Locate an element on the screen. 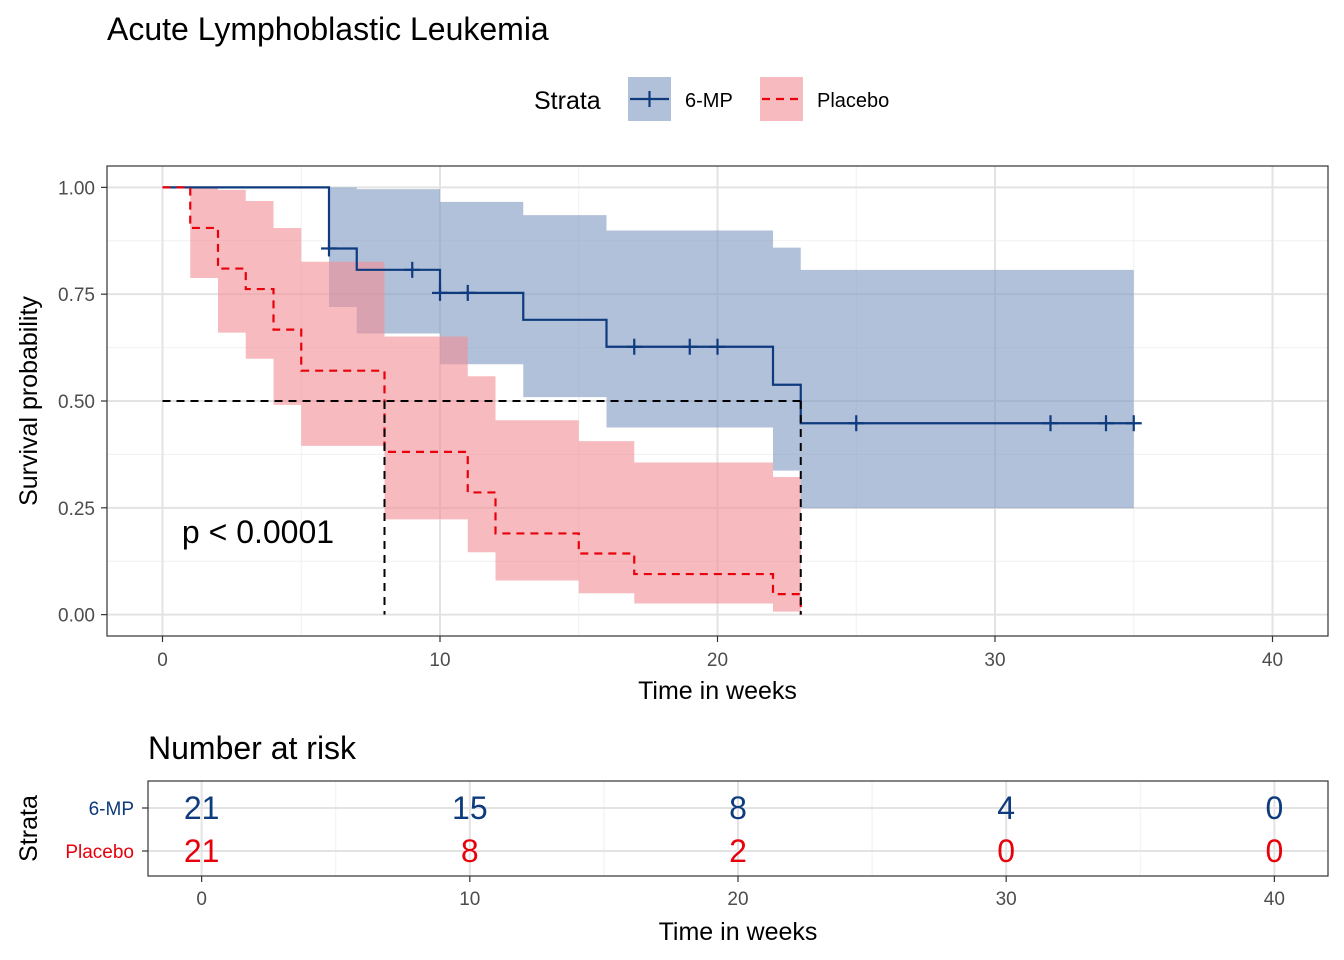 The height and width of the screenshot is (960, 1344). legend-label-1: Placebo is located at coordinates (853, 101).